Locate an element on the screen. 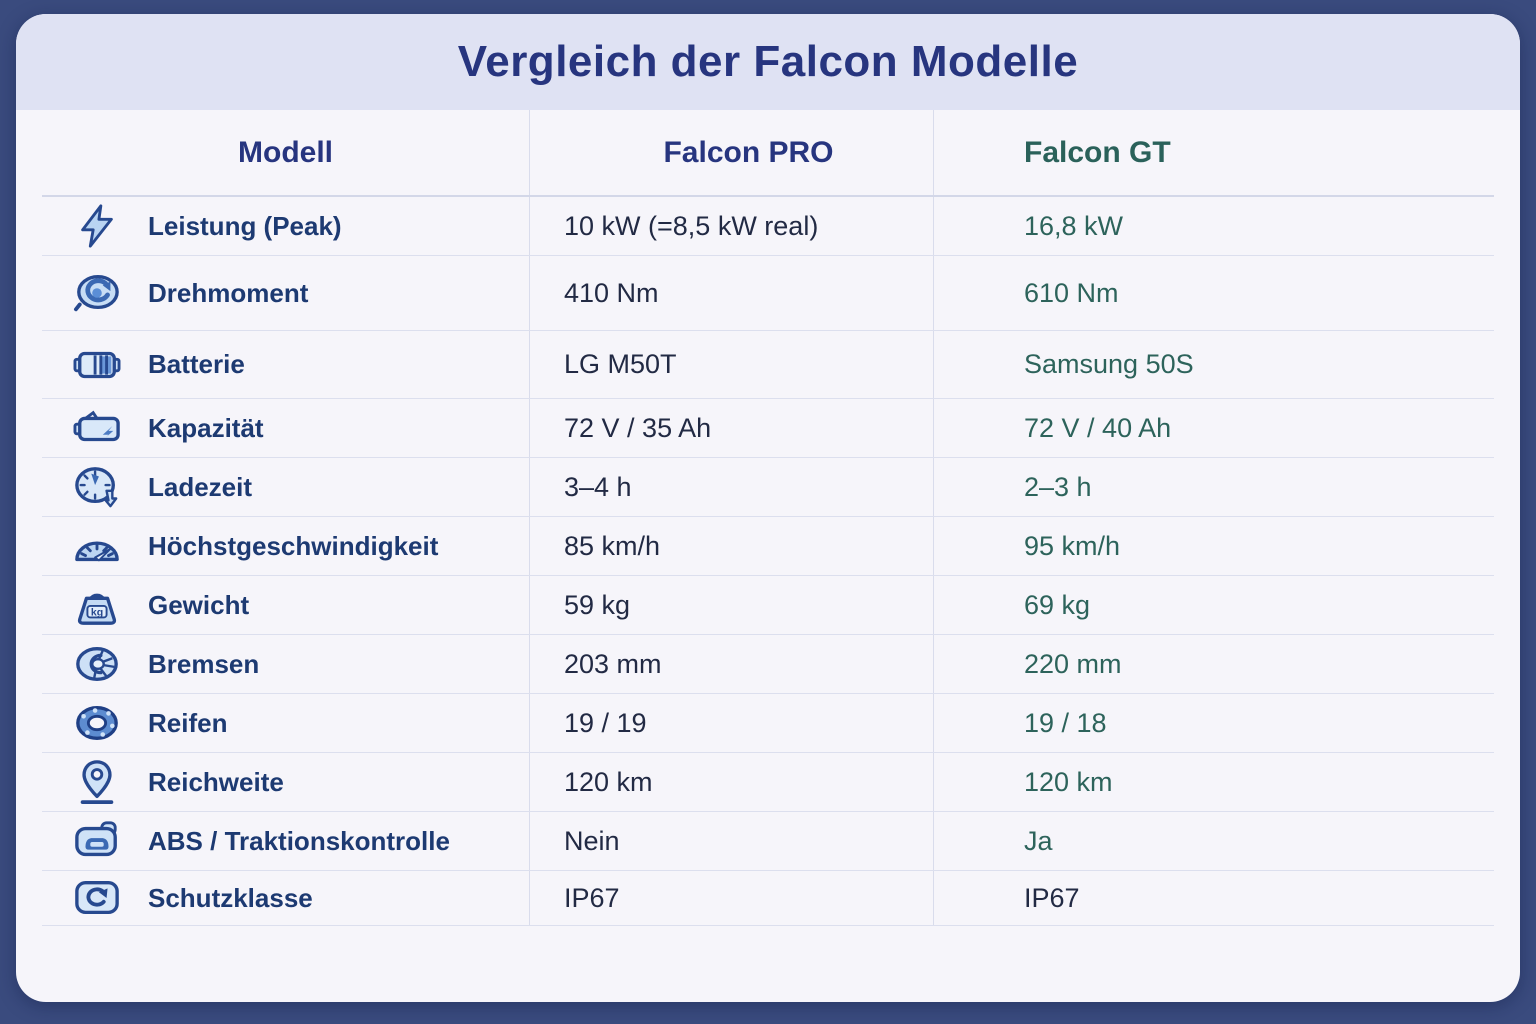 The height and width of the screenshot is (1024, 1536). protection-class-icon is located at coordinates (97, 898).